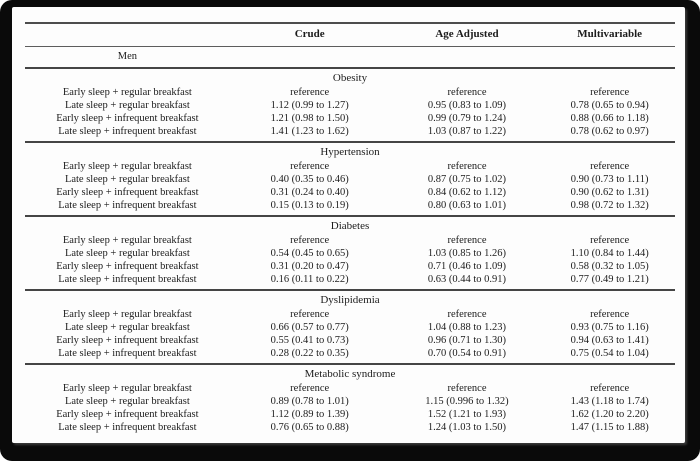  I want to click on value-cell: 0.54 (0.45 to 0.65), so click(309, 253).